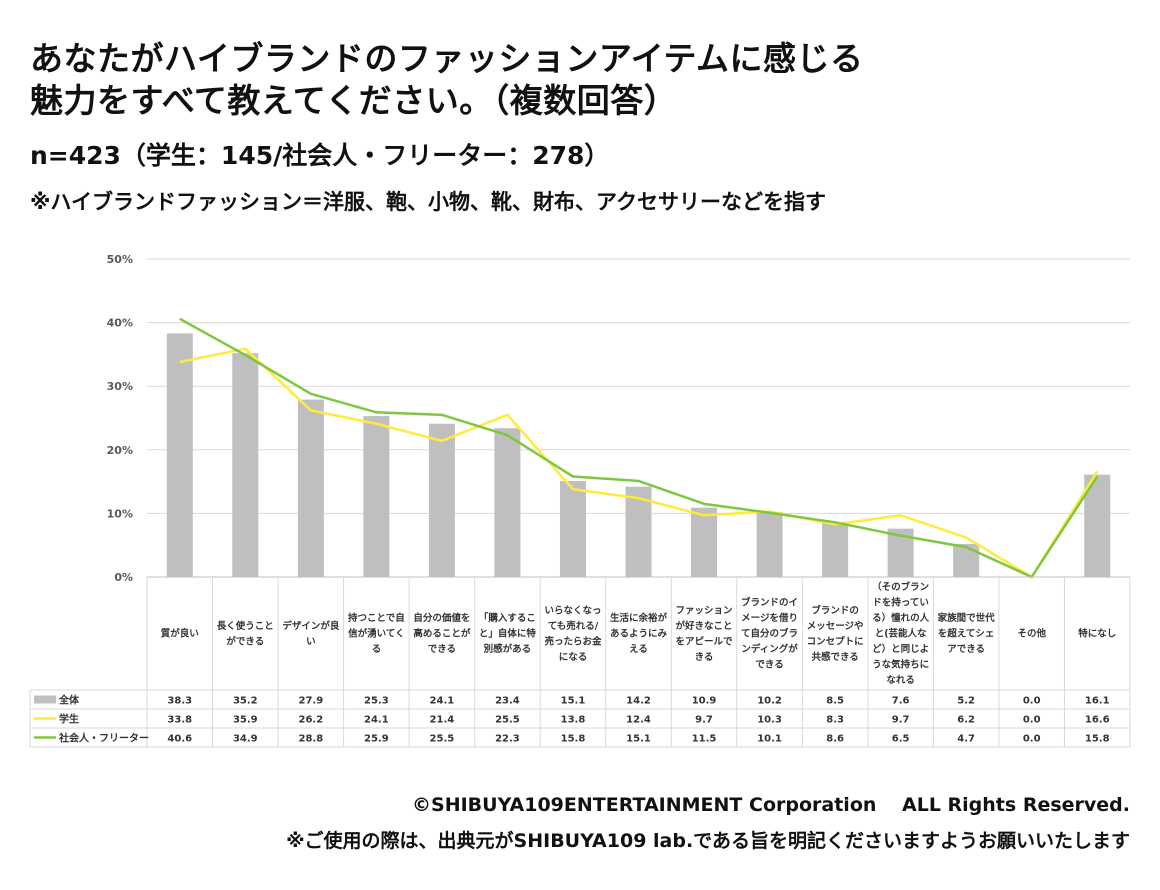 The height and width of the screenshot is (890, 1160). I want to click on y-tick-label: 0%, so click(123, 577).